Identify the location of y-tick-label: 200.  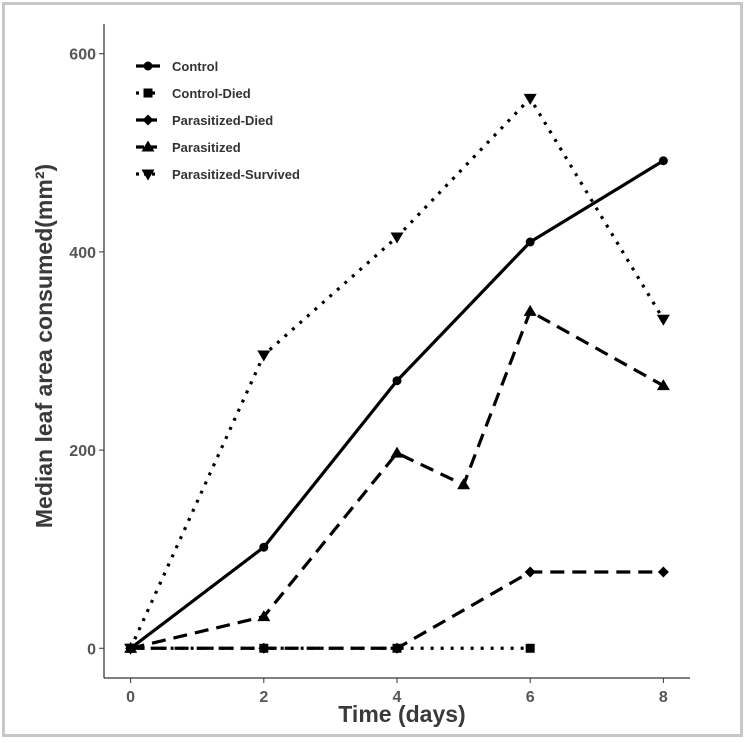
(82, 451).